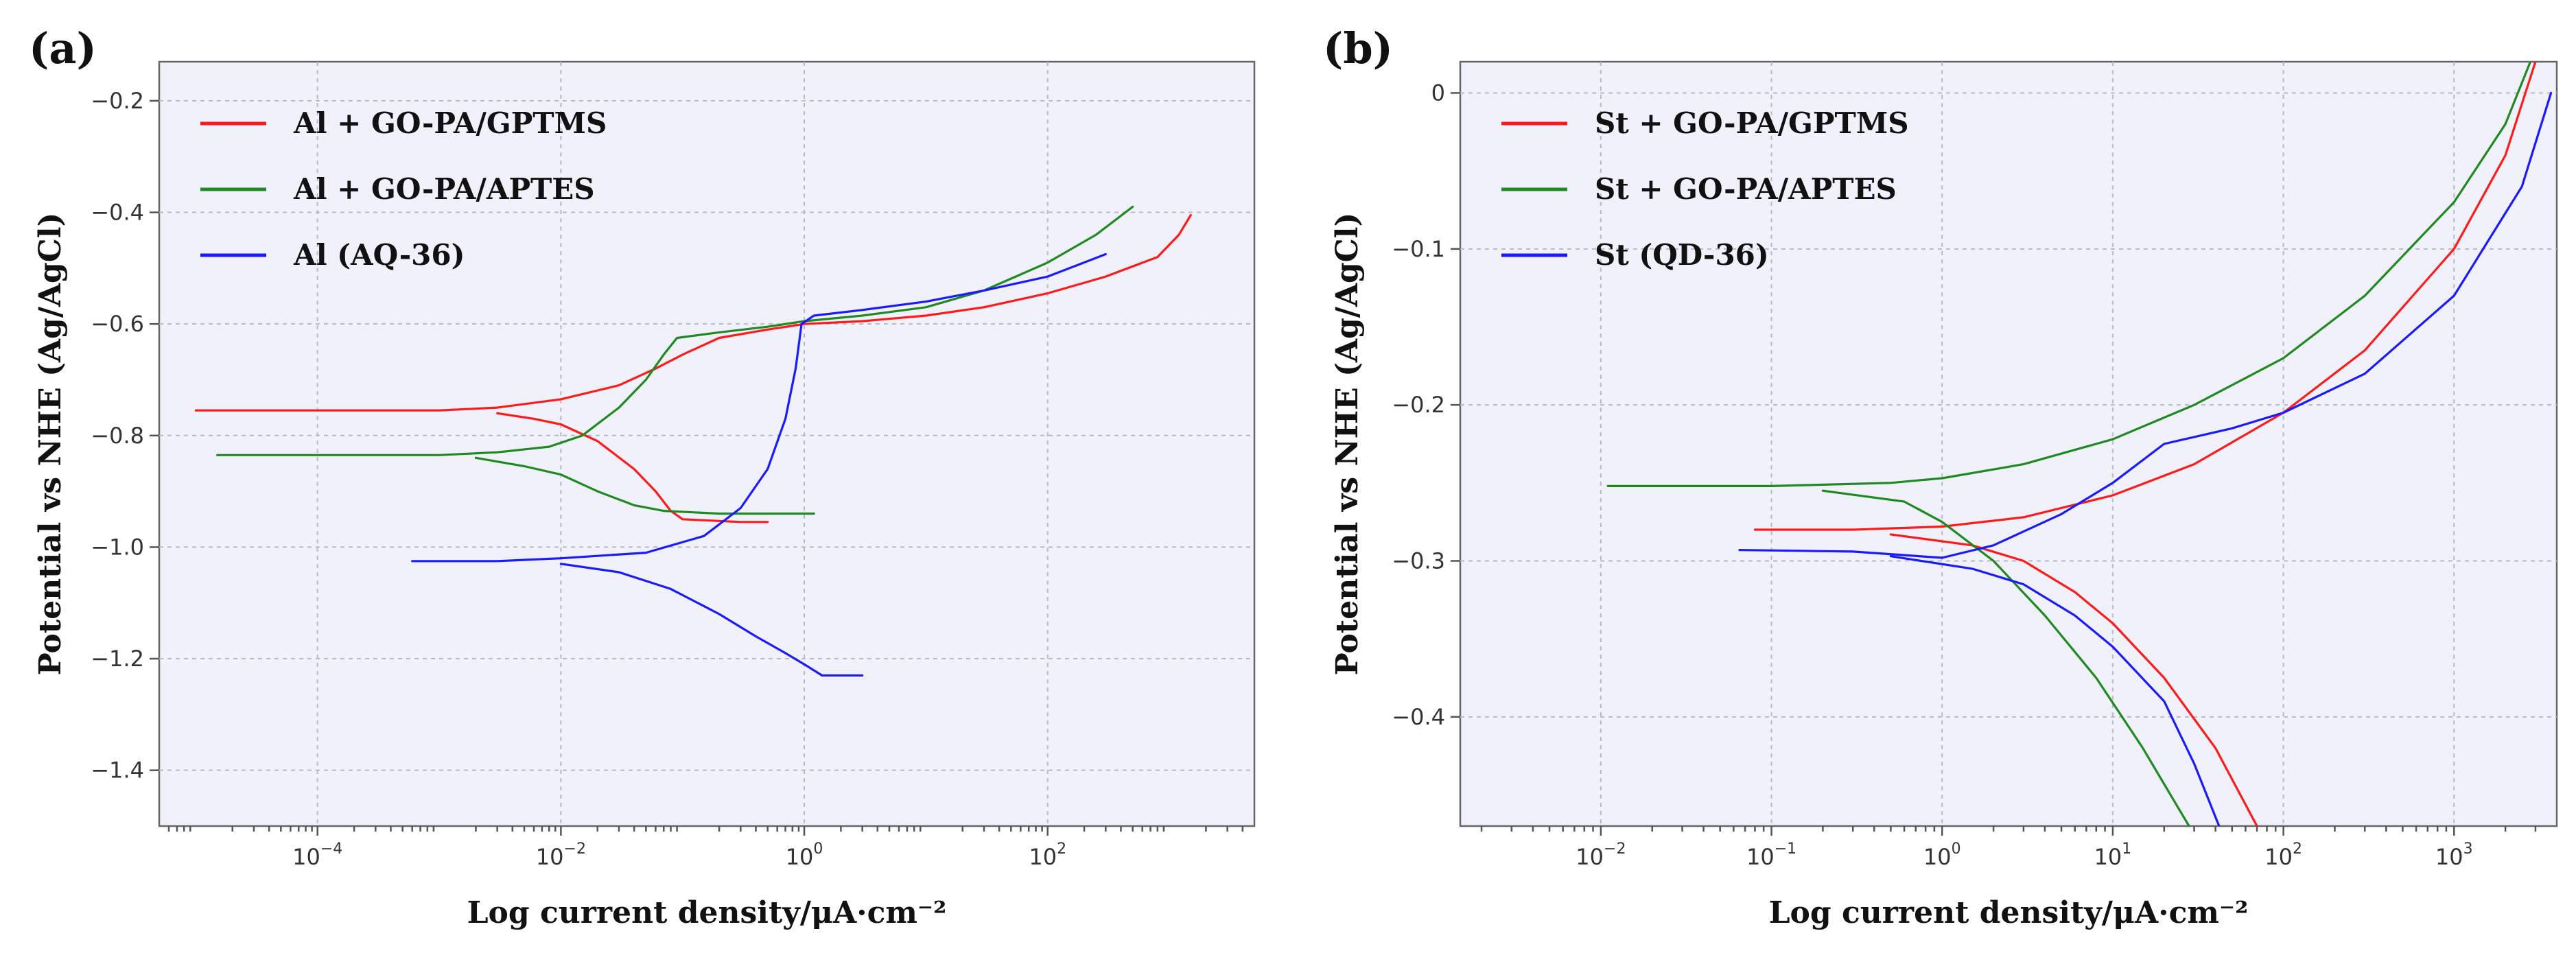 The width and height of the screenshot is (2576, 953). I want to click on series-line-st-go-pa-aptes-cathodic, so click(2005, 657).